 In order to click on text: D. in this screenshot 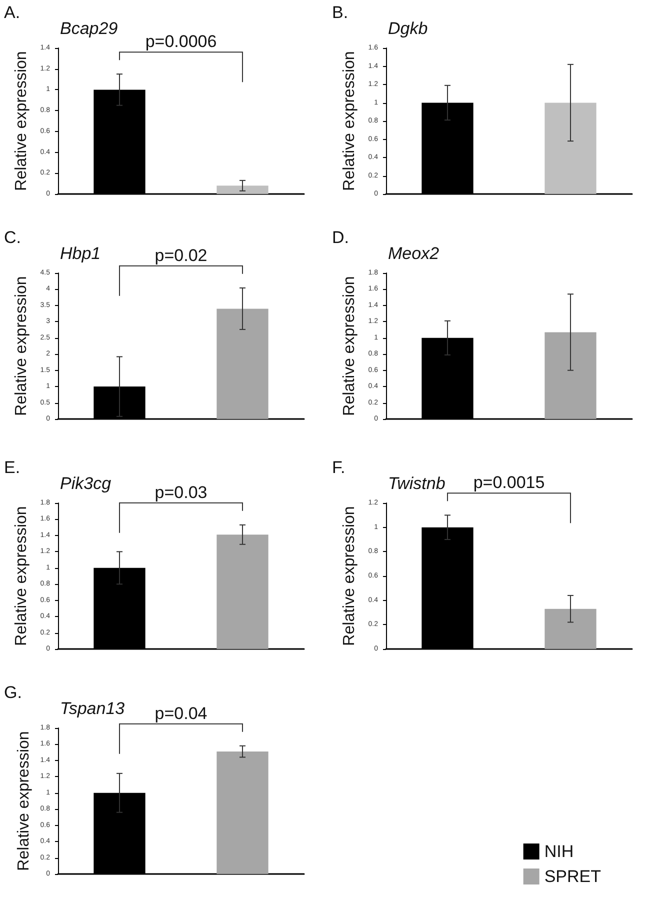, I will do `click(340, 237)`.